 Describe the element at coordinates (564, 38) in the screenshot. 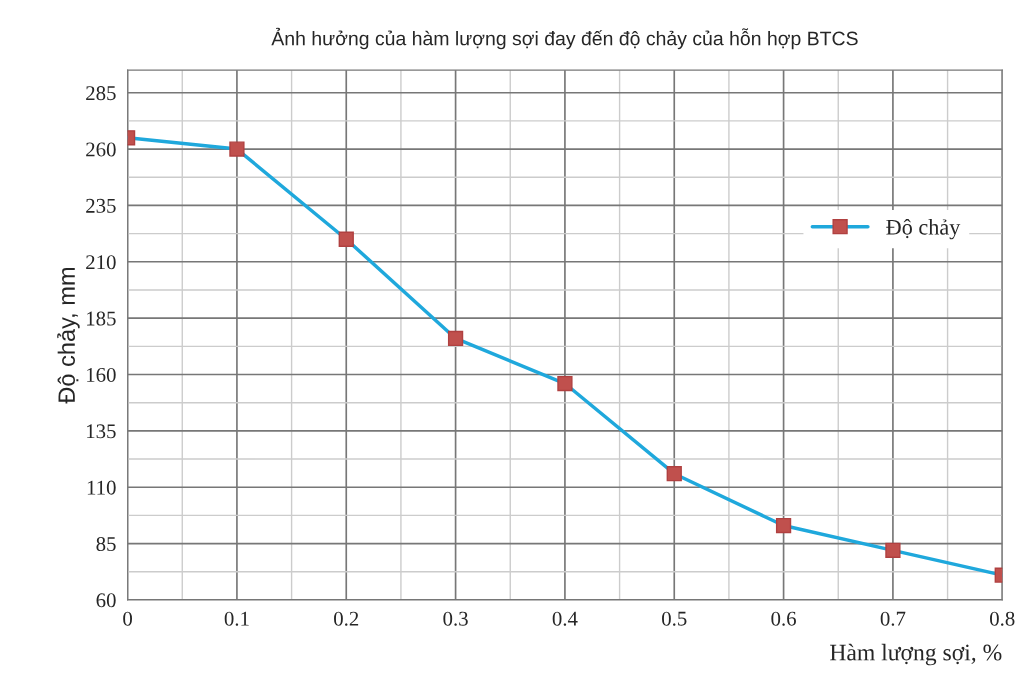

I see `chart-title: Ảnh hưởng của hàm lượng sợi đay đến độ chảy của hỗn hợp BTCS` at that location.